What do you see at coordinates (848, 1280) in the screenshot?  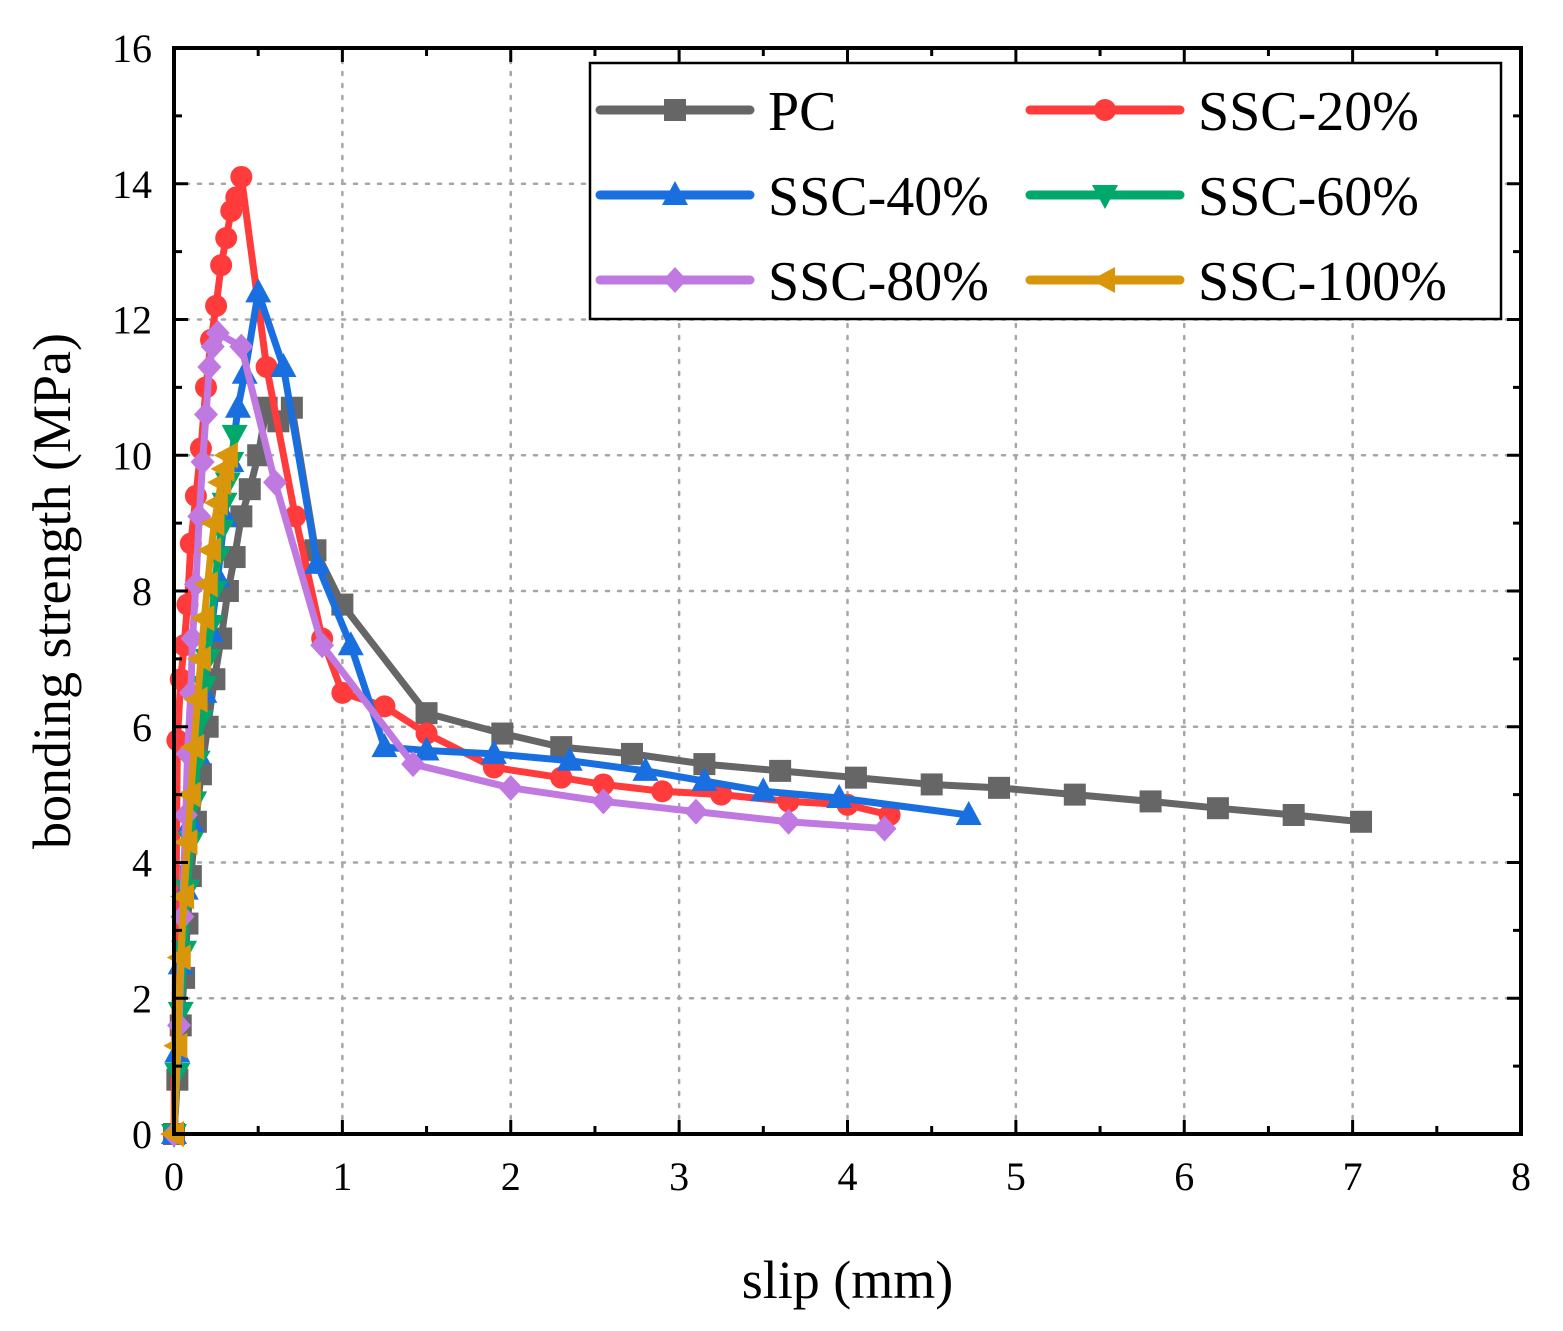 I see `x-axis-title: slip (mm)` at bounding box center [848, 1280].